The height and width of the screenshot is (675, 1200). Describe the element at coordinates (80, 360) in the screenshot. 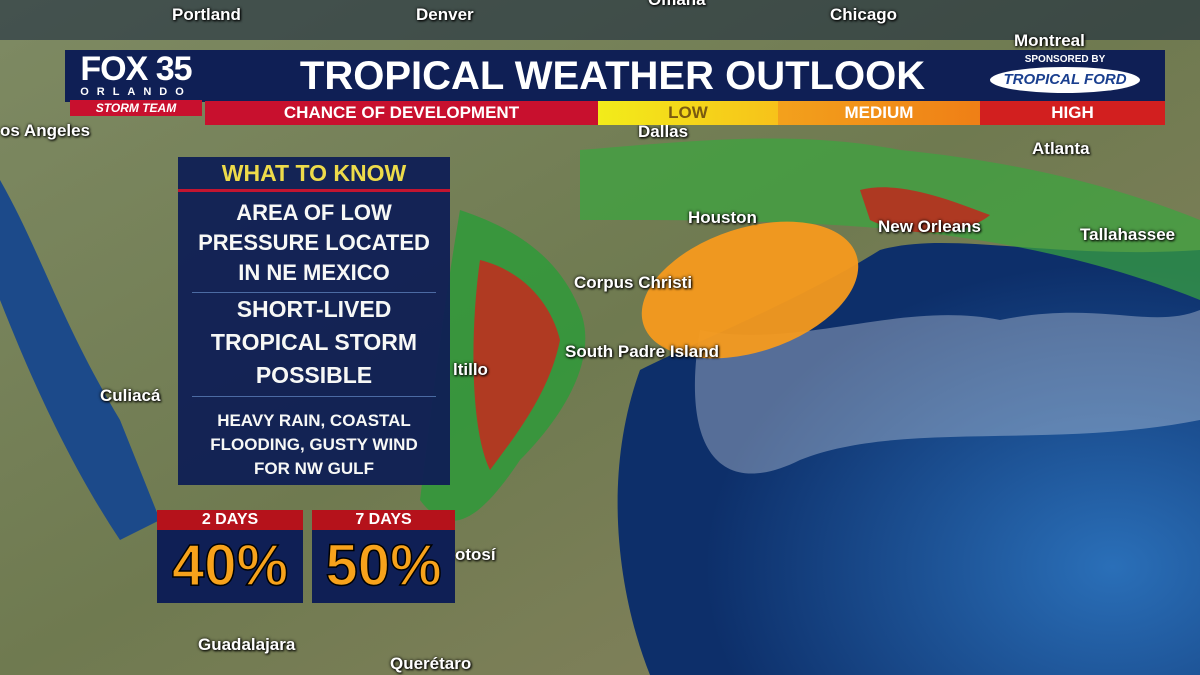

I see `pacific` at that location.